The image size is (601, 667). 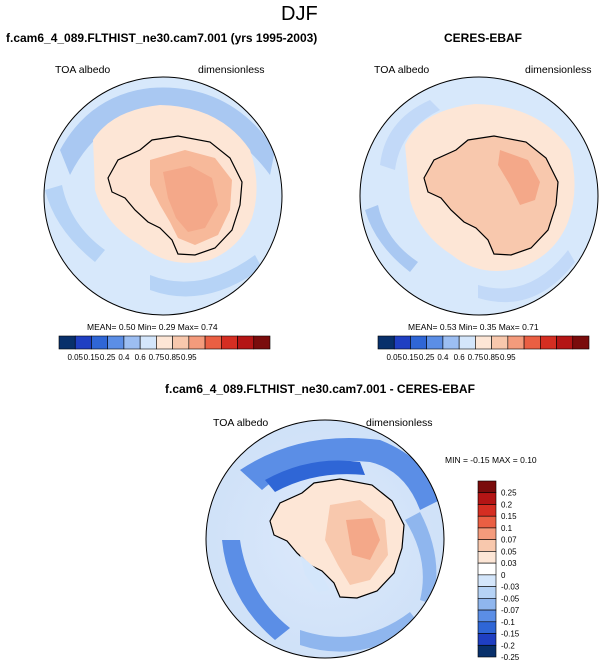 I want to click on right-variable-label: TOA albedo, so click(x=402, y=70).